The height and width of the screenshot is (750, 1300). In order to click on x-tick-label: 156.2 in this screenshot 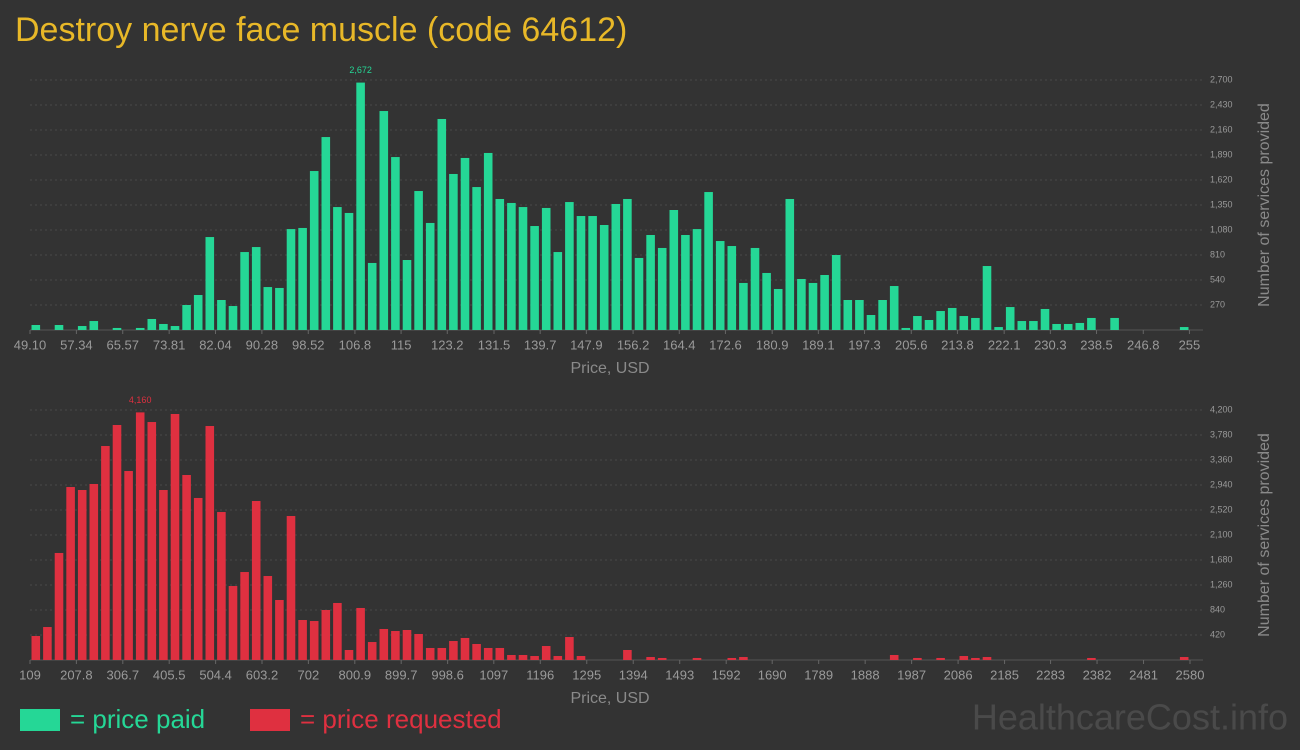, I will do `click(633, 344)`.